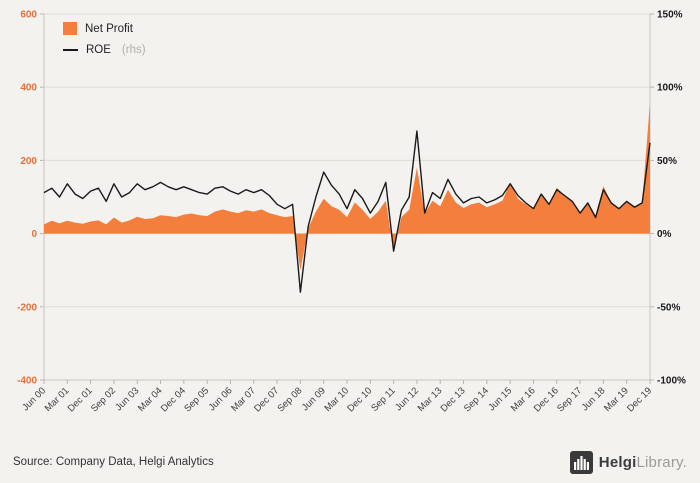 This screenshot has height=483, width=700. Describe the element at coordinates (173, 399) in the screenshot. I see `x-axis-label: Dec 04` at that location.